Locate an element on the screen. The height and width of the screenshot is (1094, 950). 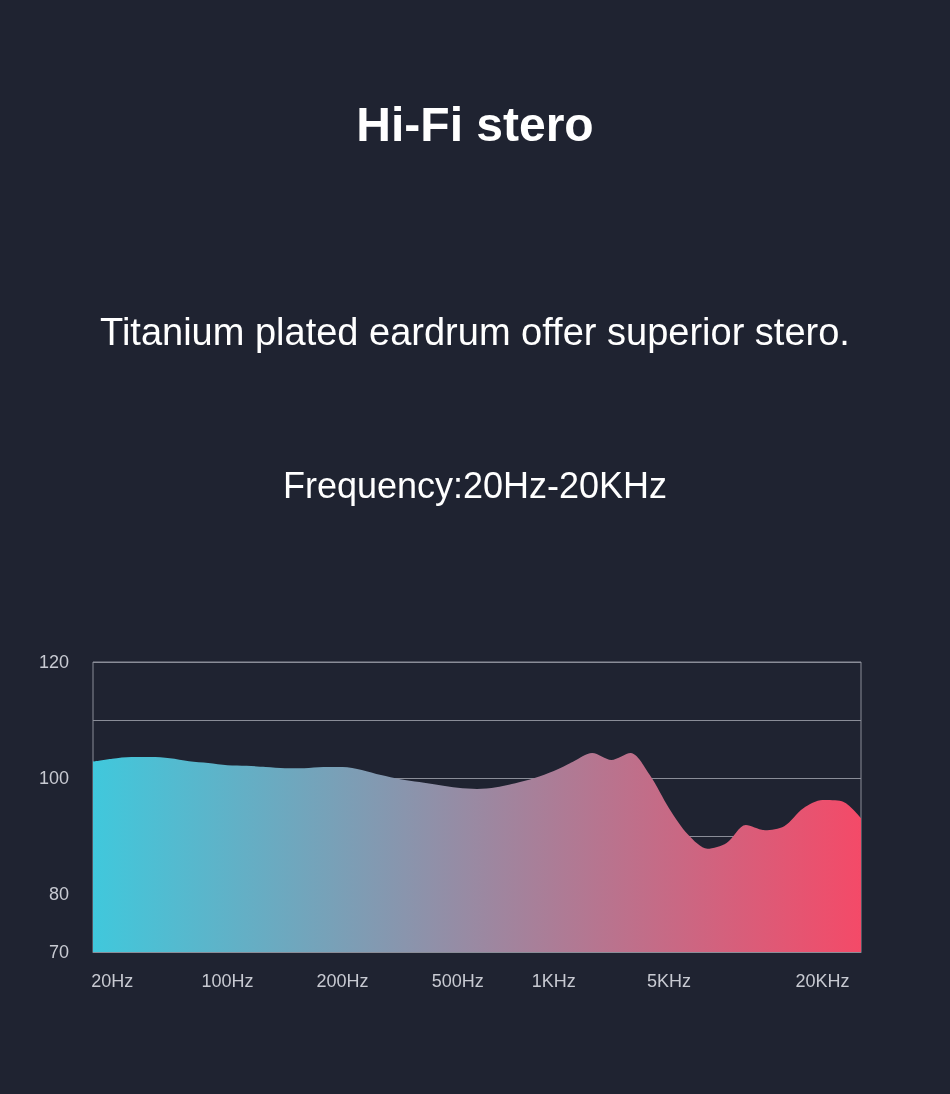
y-tick-label: 100 is located at coordinates (53, 778).